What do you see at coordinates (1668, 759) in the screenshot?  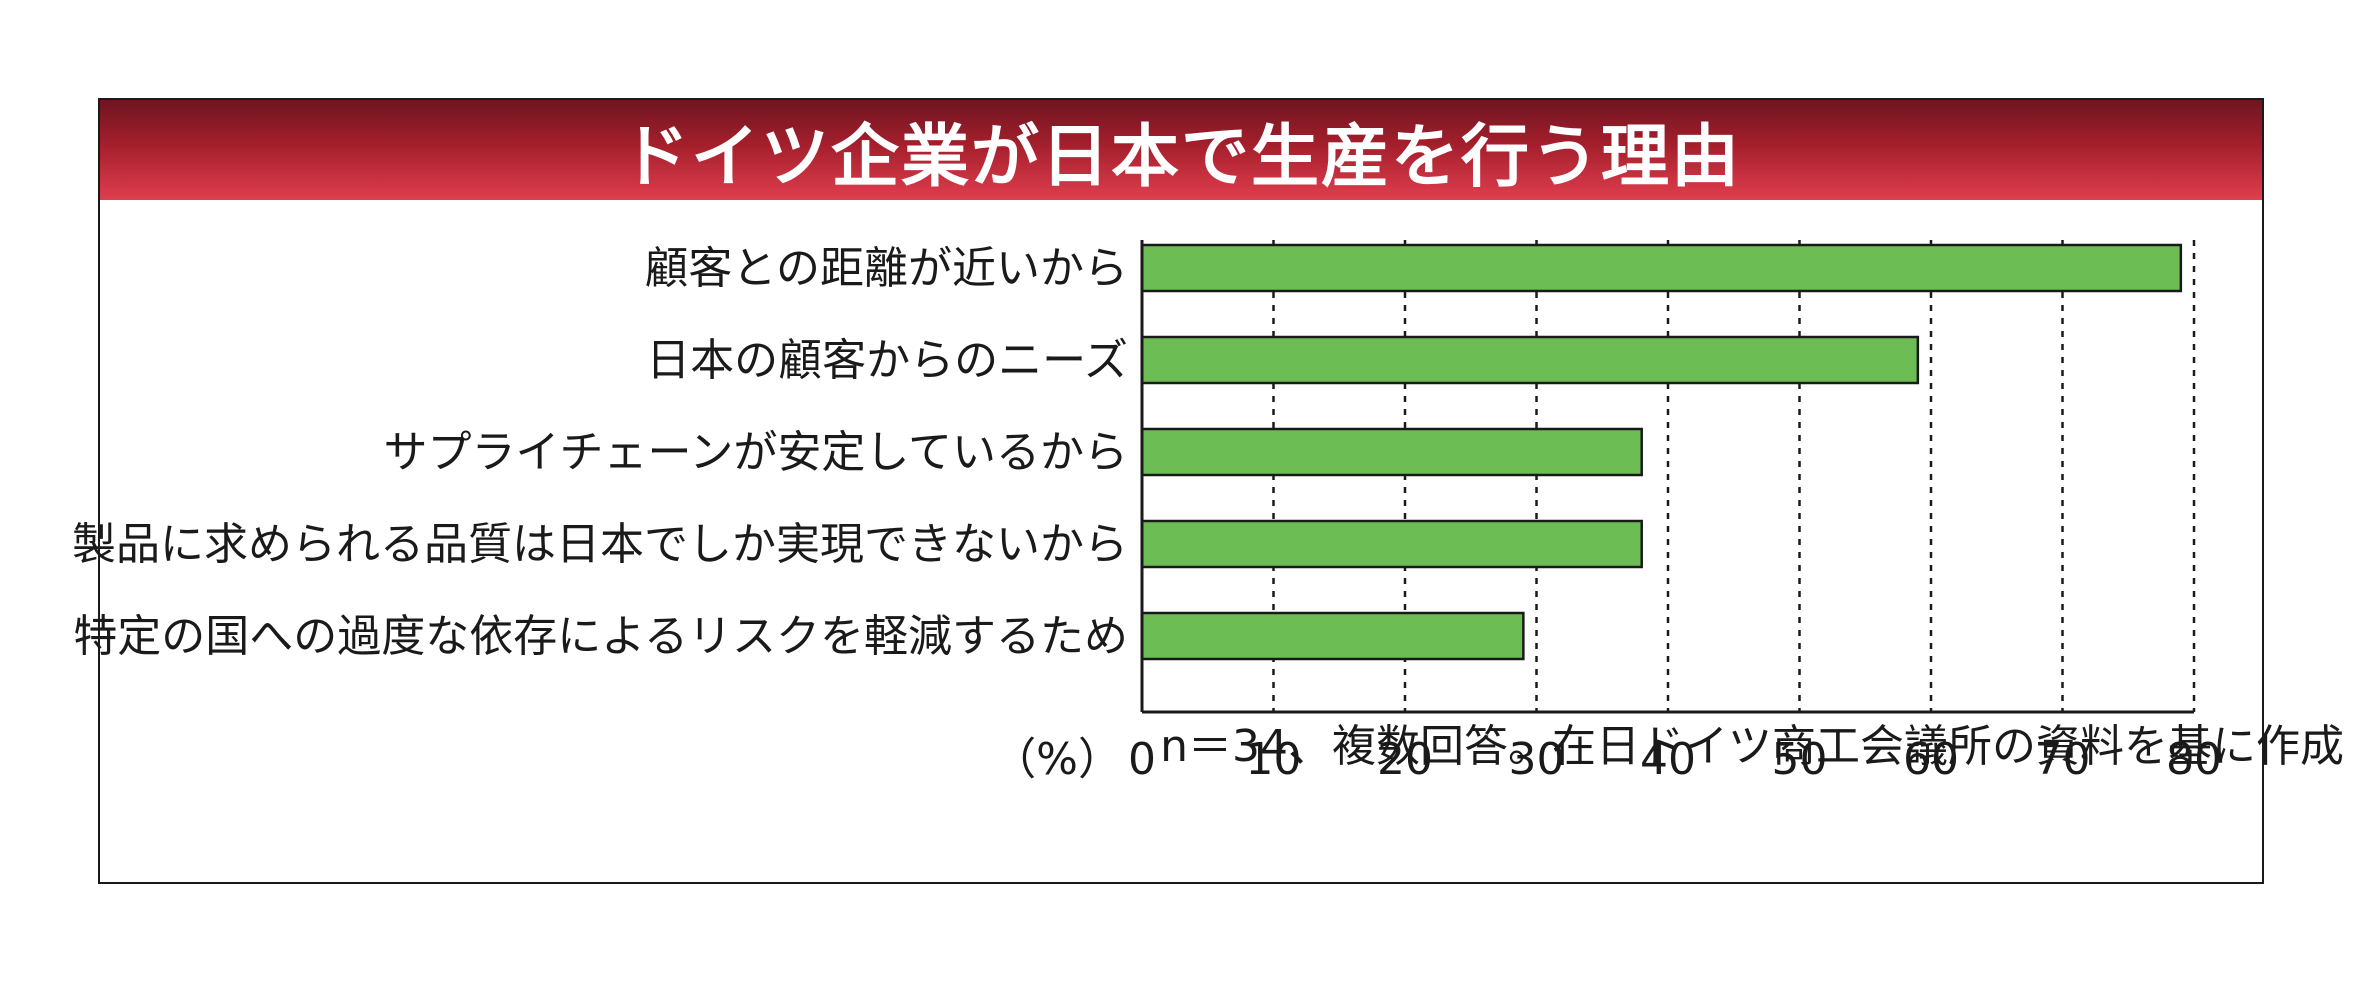 I see `tick-label-40: 40` at bounding box center [1668, 759].